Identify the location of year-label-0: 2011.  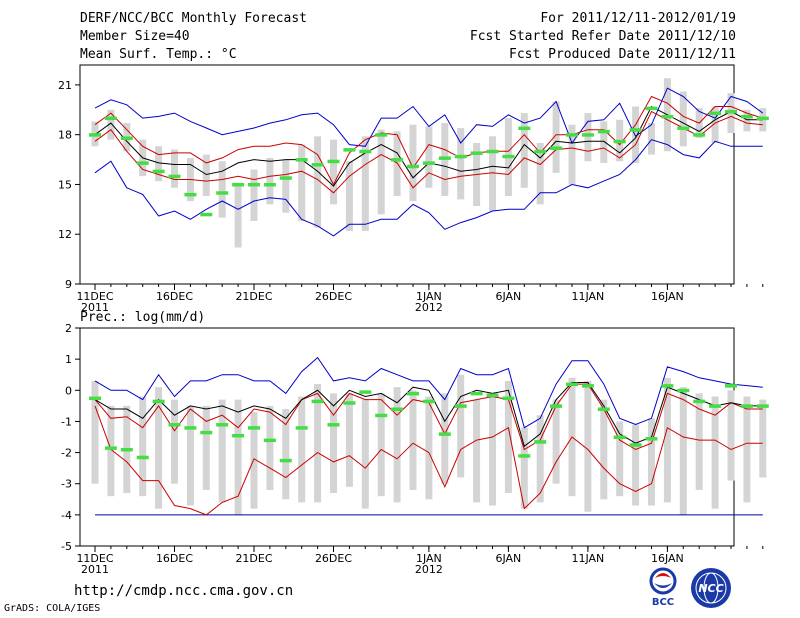
(95, 307).